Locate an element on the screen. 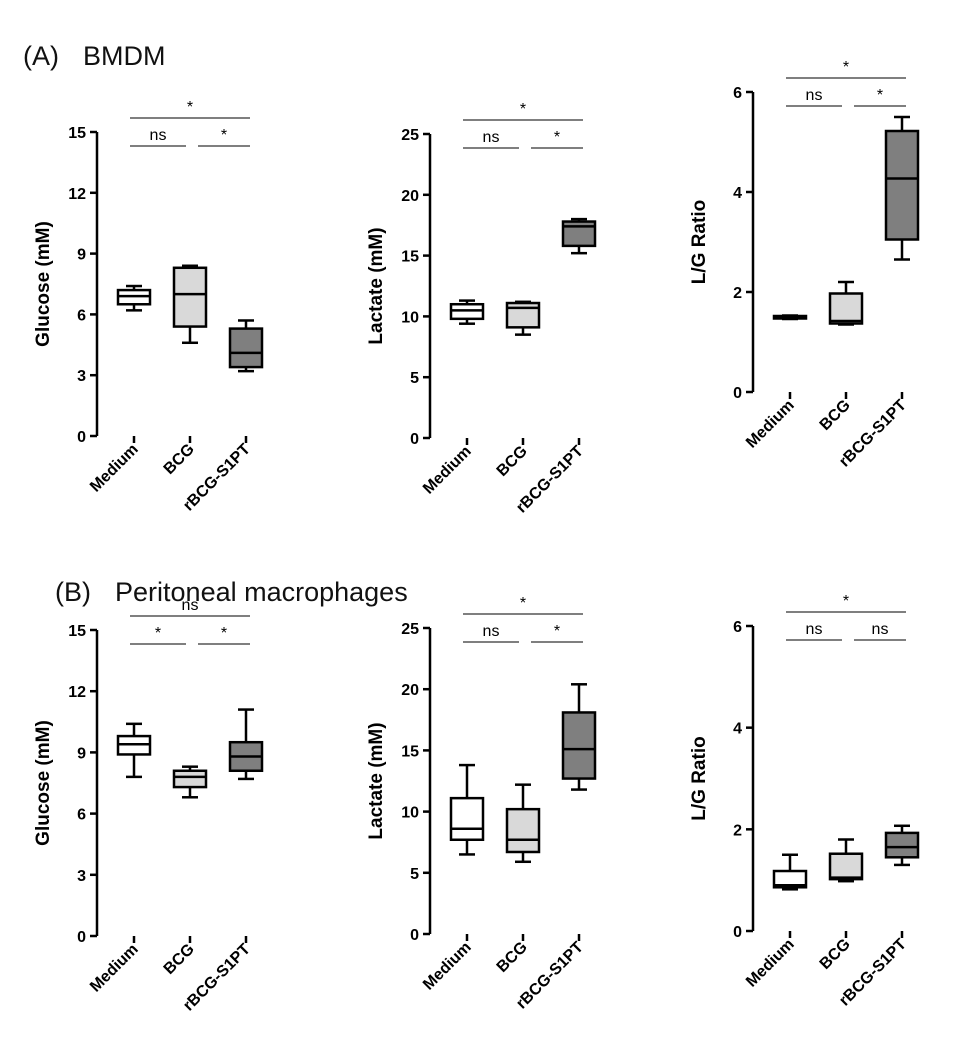  panel-a-title: (A) BMDM is located at coordinates (87, 41).